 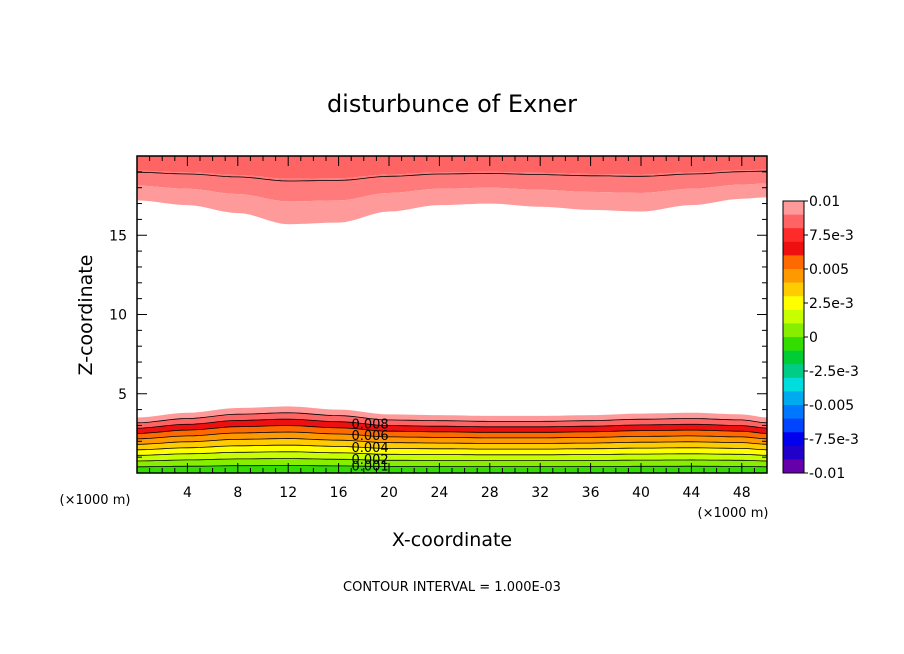 I want to click on x-tick-label: 48, so click(x=742, y=493).